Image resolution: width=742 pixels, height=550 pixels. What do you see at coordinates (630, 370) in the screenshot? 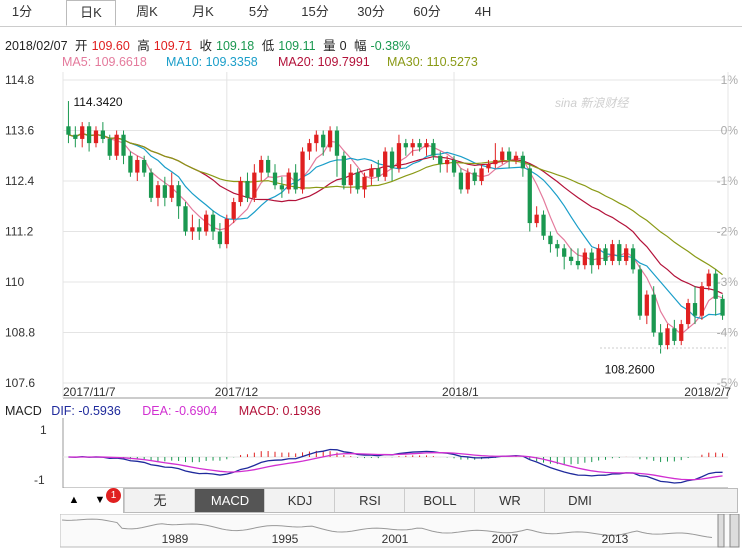
I see `min-price-label: 108.2600` at bounding box center [630, 370].